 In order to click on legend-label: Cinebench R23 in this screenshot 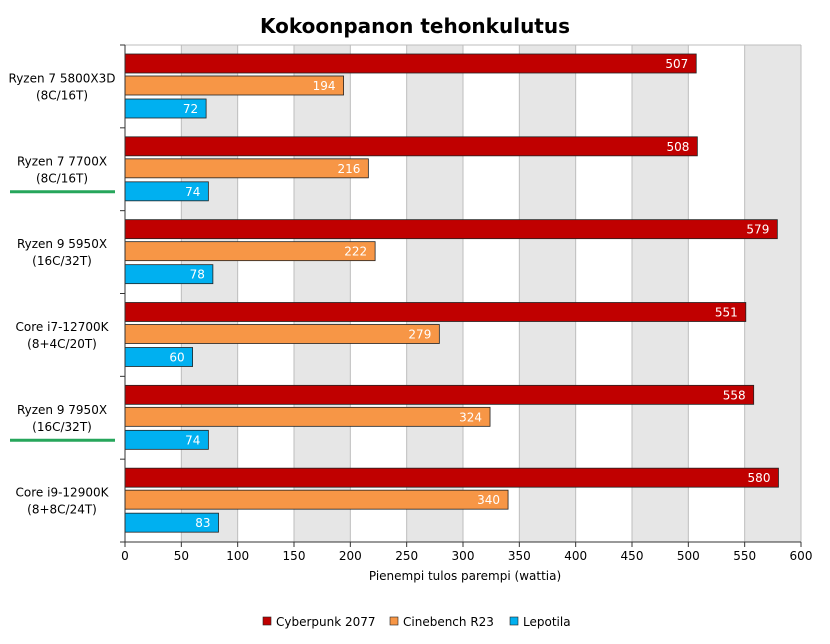, I will do `click(448, 622)`.